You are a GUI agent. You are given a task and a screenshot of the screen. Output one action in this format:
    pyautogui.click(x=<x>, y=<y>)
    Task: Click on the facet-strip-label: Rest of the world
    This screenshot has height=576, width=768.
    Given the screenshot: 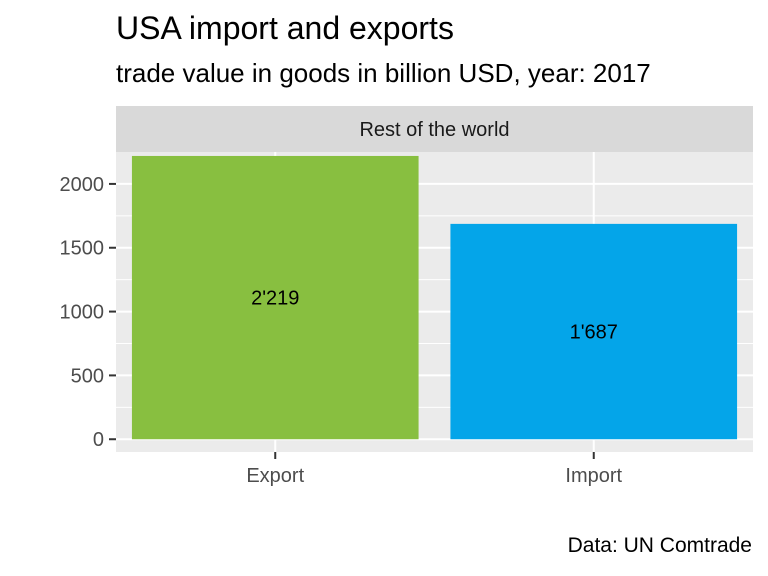 What is the action you would take?
    pyautogui.click(x=434, y=130)
    